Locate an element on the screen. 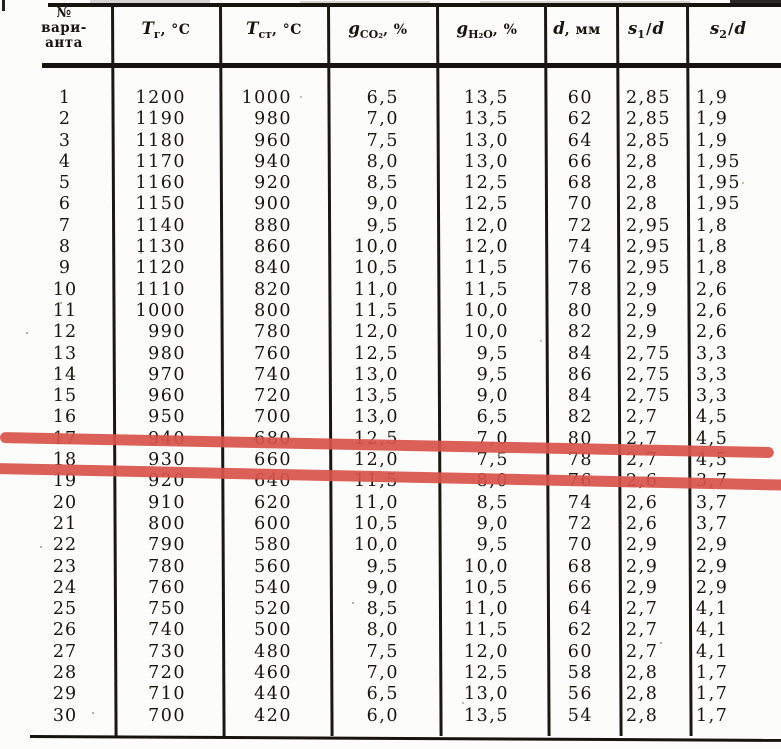  table-cell: 940 is located at coordinates (273, 161).